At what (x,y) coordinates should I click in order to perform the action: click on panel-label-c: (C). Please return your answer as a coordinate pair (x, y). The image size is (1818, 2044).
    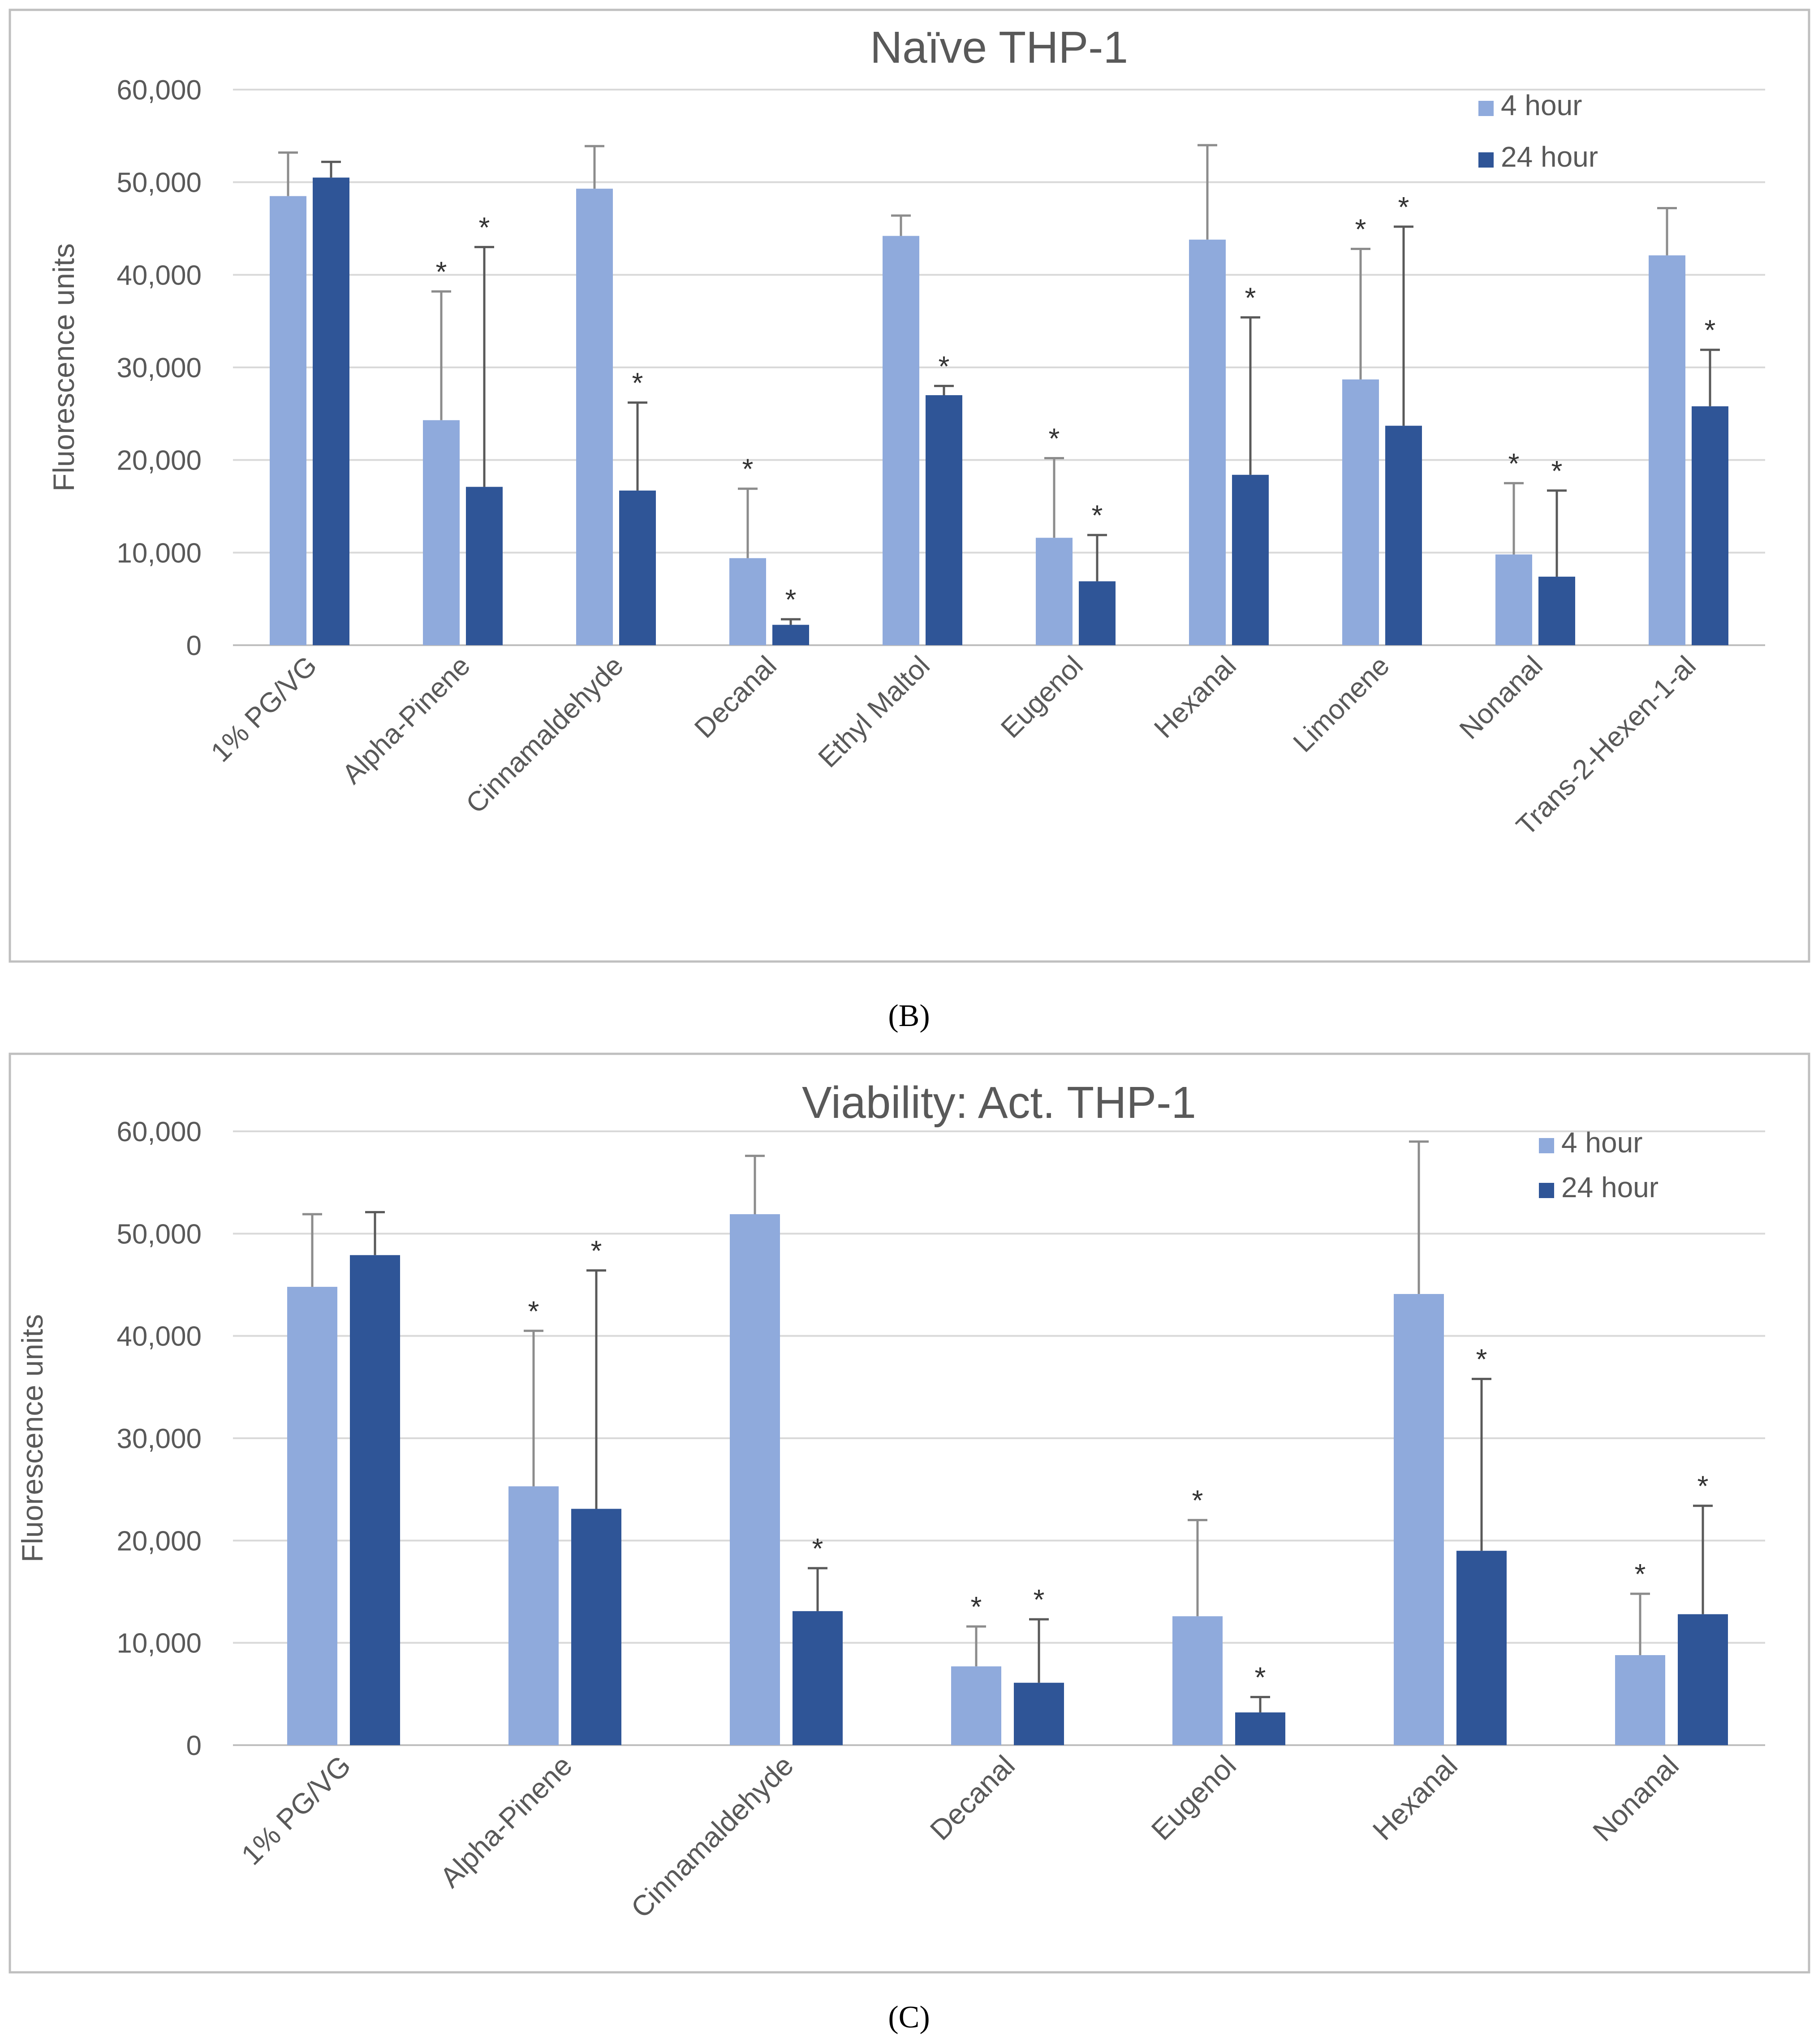
    Looking at the image, I should click on (909, 2018).